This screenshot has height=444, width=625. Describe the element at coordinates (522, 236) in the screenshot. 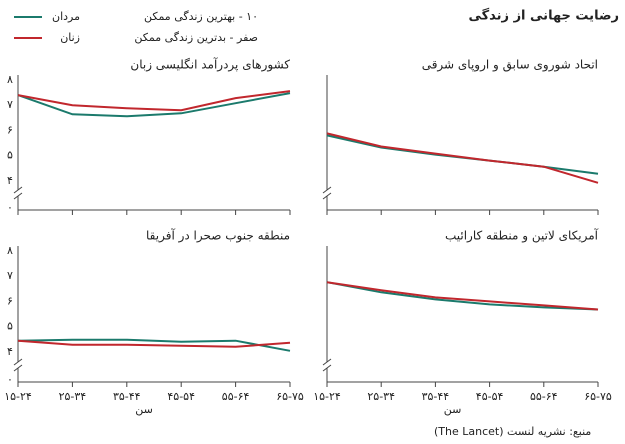

I see `panel-title: آمریکای لاتین و منطقه کارائیب` at that location.